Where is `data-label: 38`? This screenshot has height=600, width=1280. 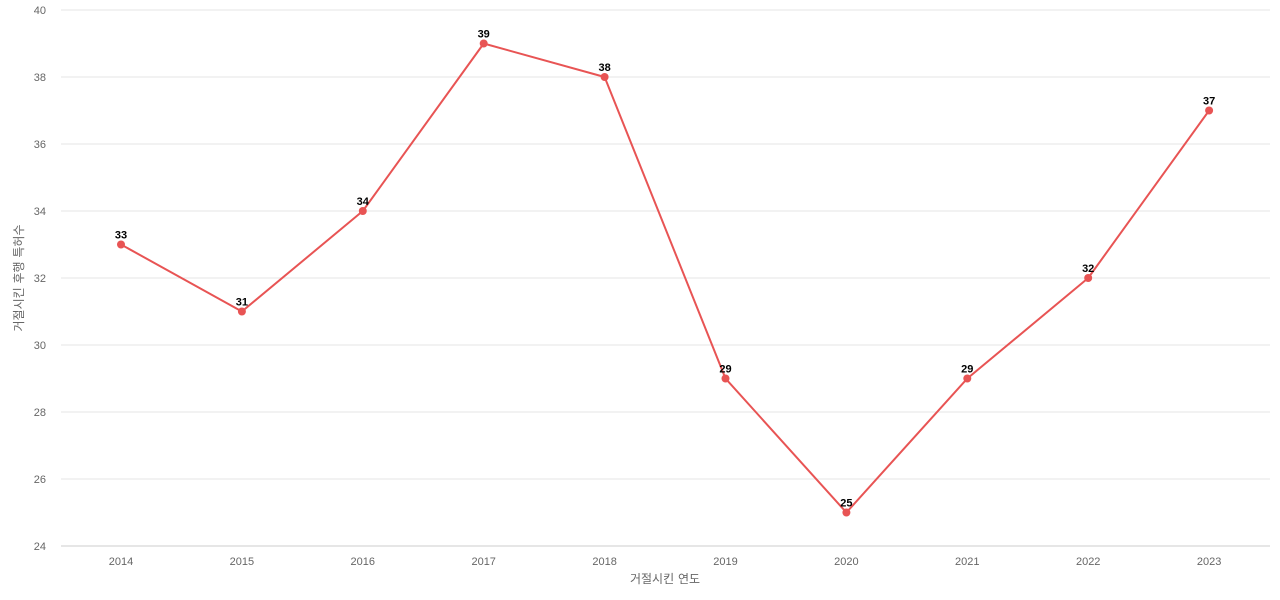
data-label: 38 is located at coordinates (604, 68).